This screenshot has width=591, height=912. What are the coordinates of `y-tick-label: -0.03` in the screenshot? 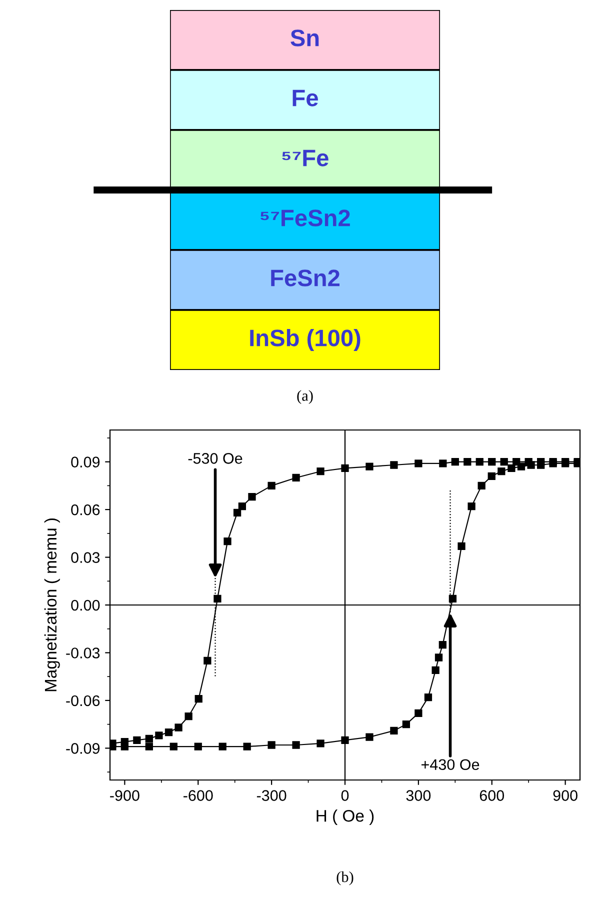 It's located at (83, 653).